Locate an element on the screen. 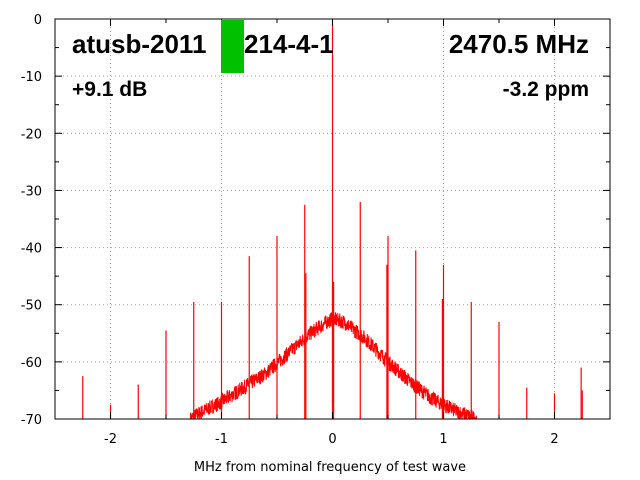 The width and height of the screenshot is (640, 480). x-tick-label: 1 is located at coordinates (443, 439).